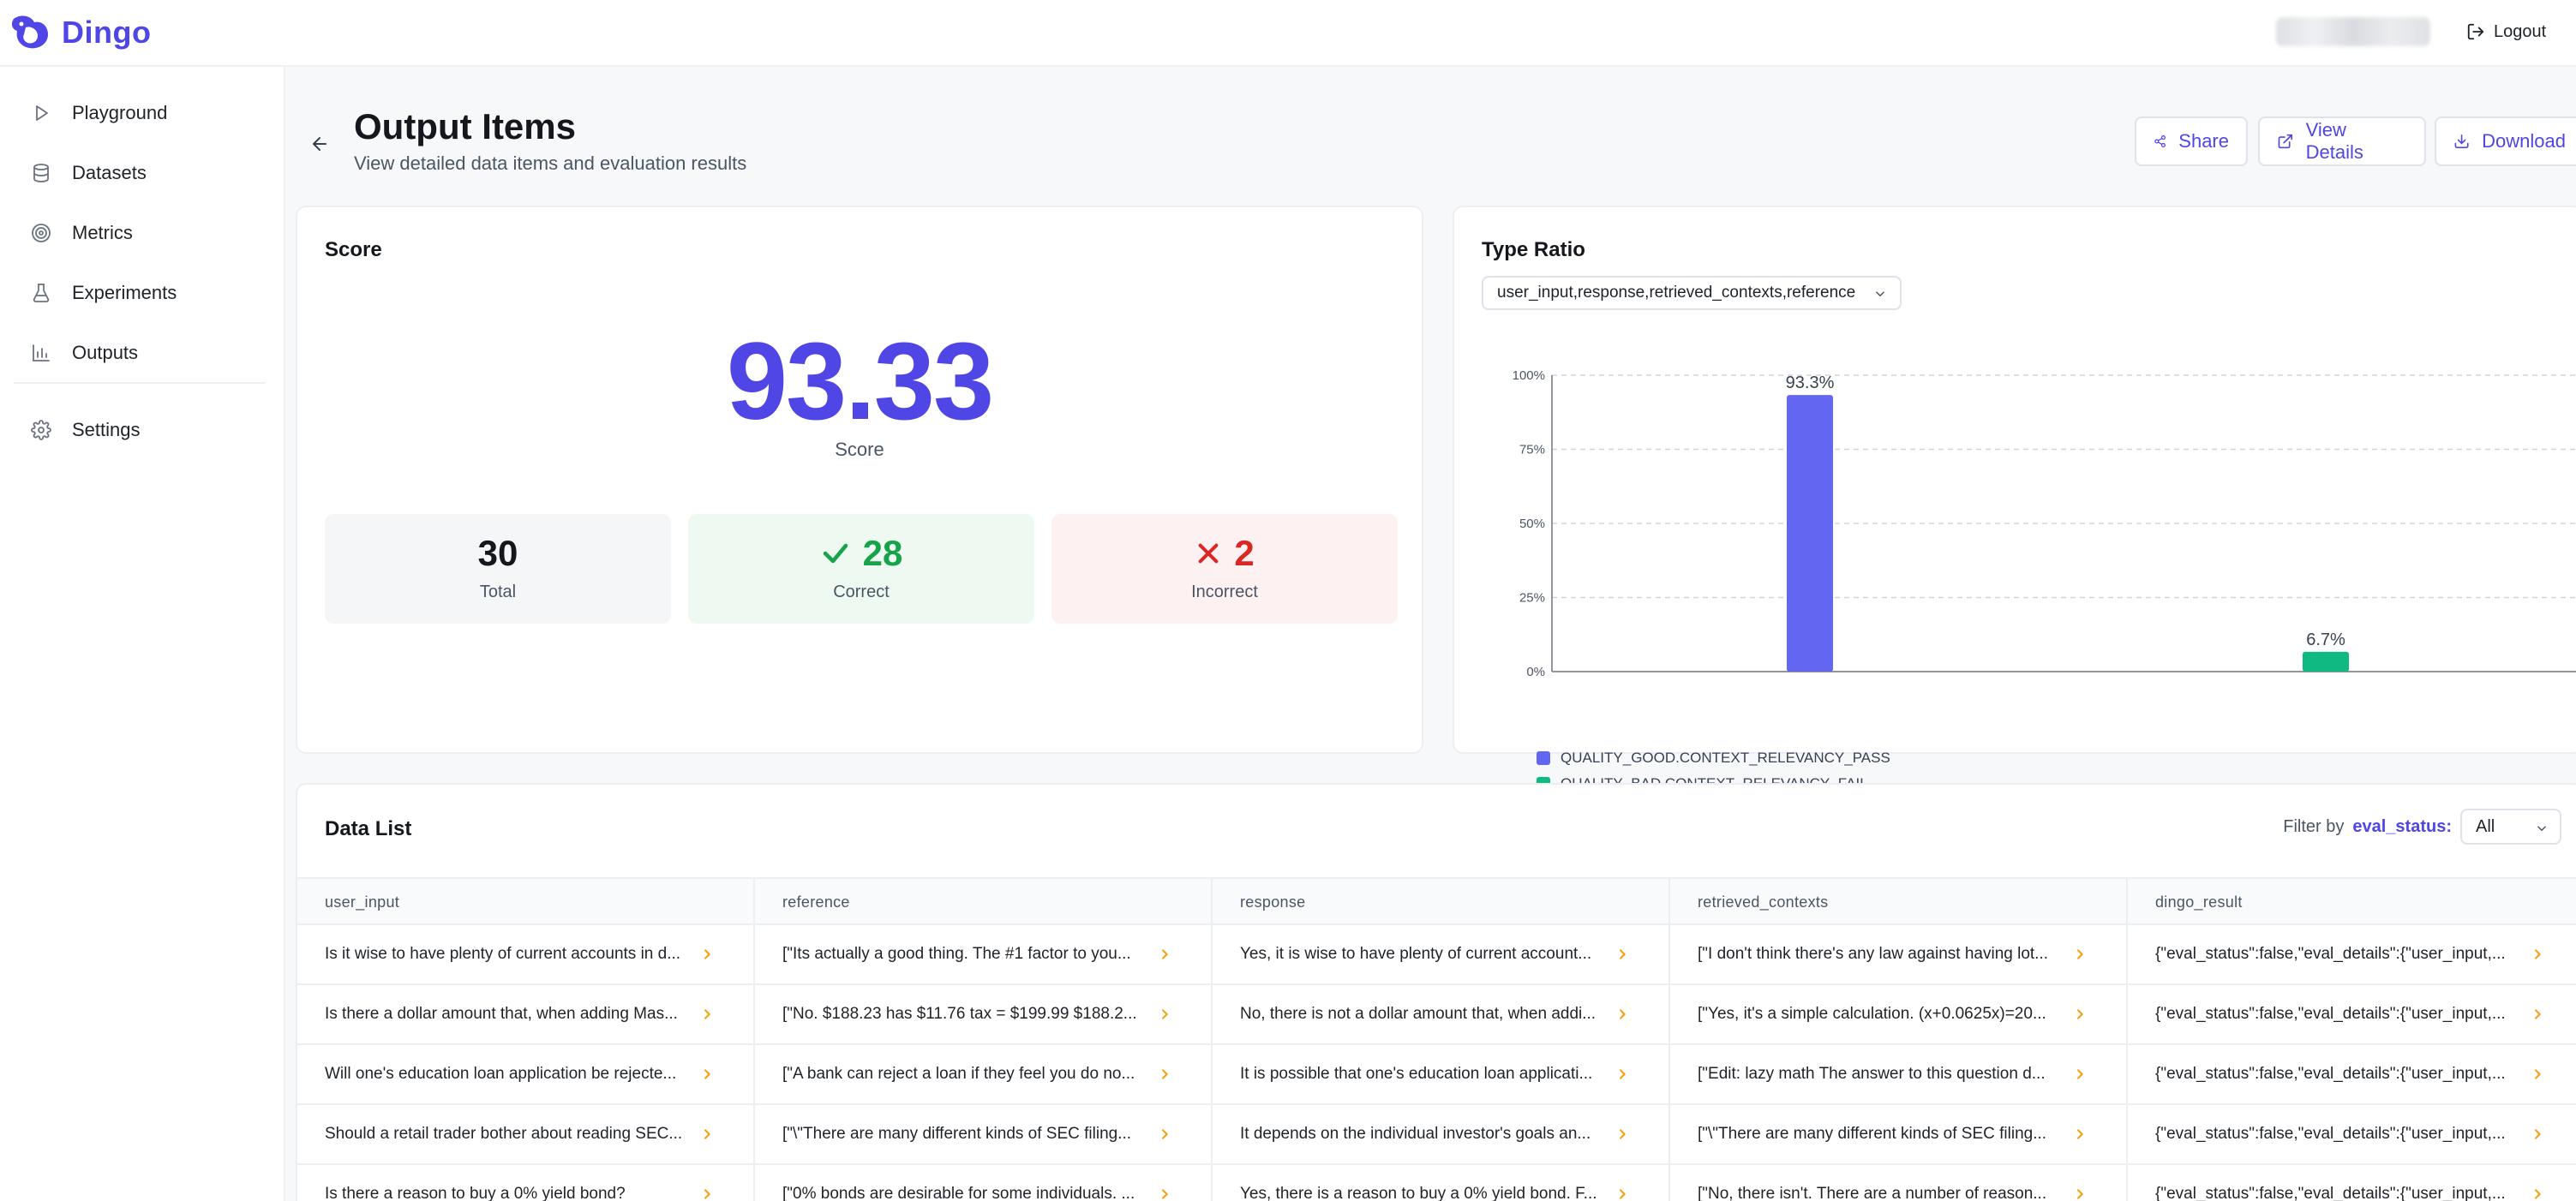 This screenshot has height=1201, width=2576. I want to click on legend-item-pass: QUALITY_GOOD.CONTEXT_RELEVANCY_PASS, so click(1713, 758).